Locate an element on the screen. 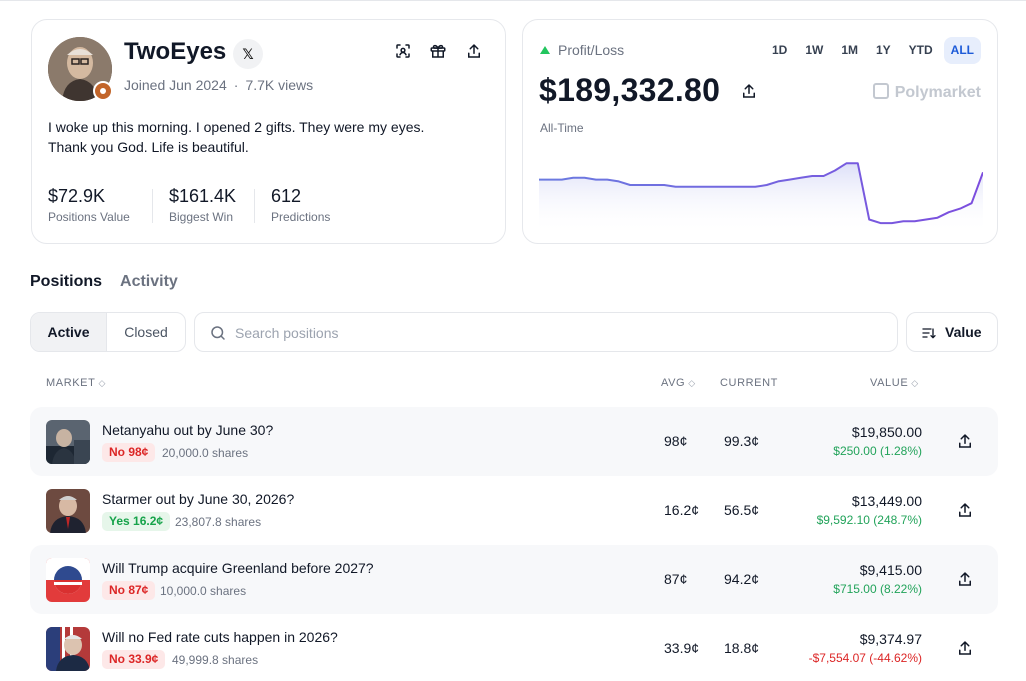  position-value: $9,374.97 is located at coordinates (890, 639).